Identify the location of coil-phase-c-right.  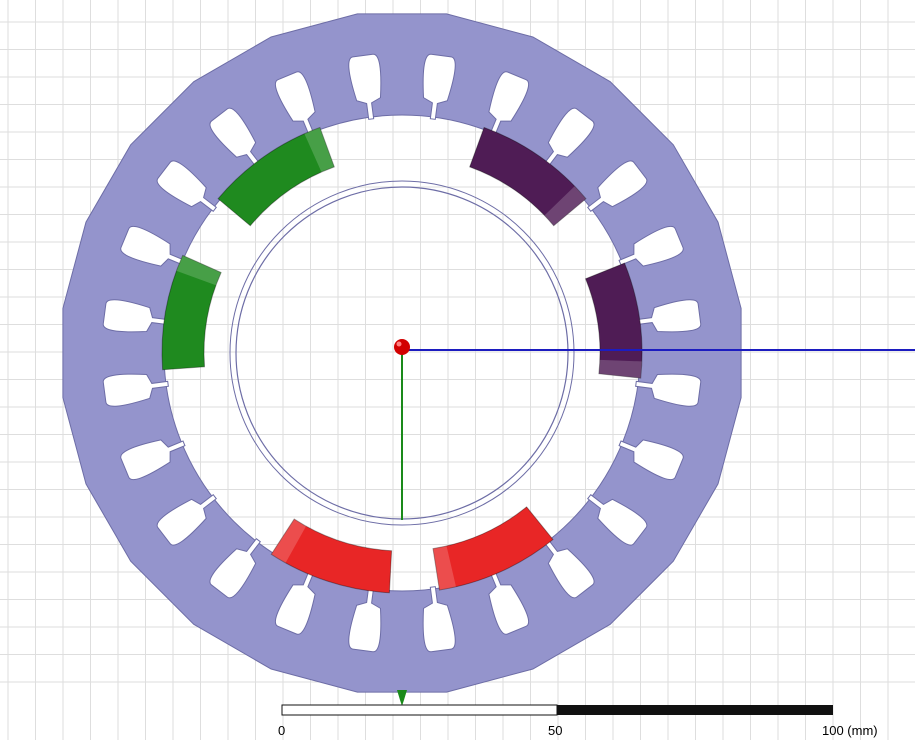
(493, 548).